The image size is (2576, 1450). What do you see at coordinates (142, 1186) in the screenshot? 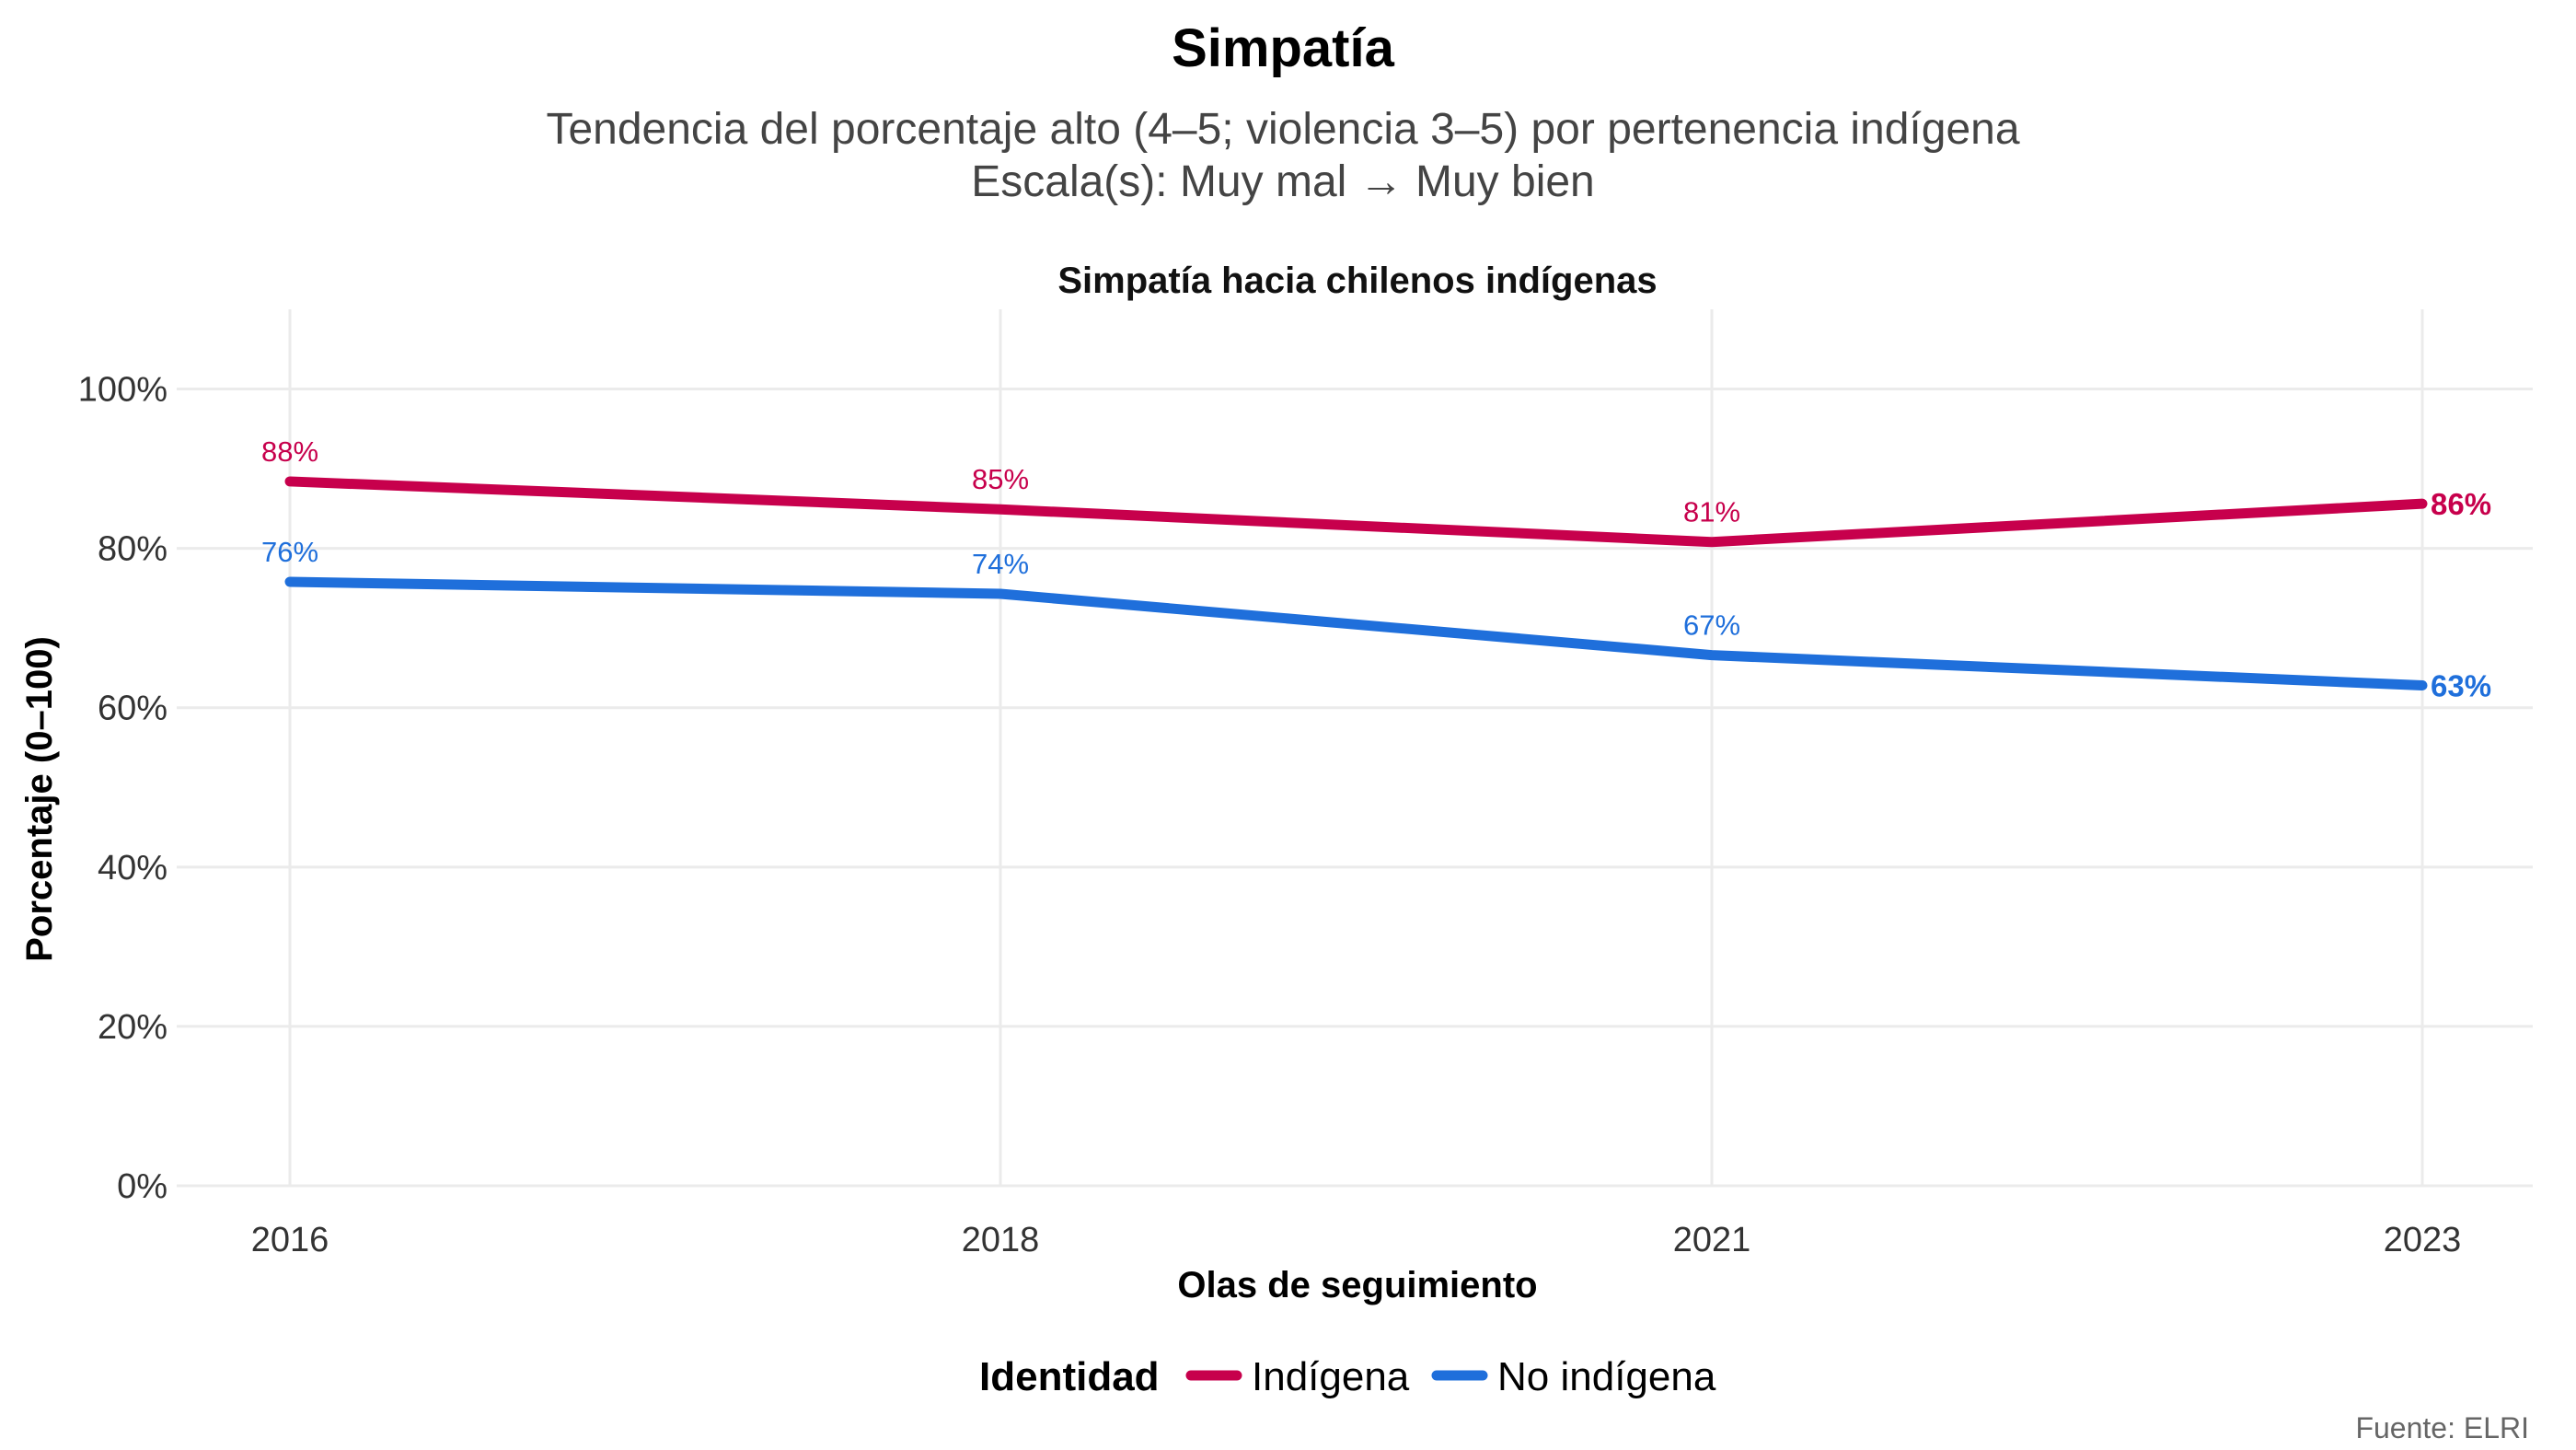
I see `y-tick-label: 0%` at bounding box center [142, 1186].